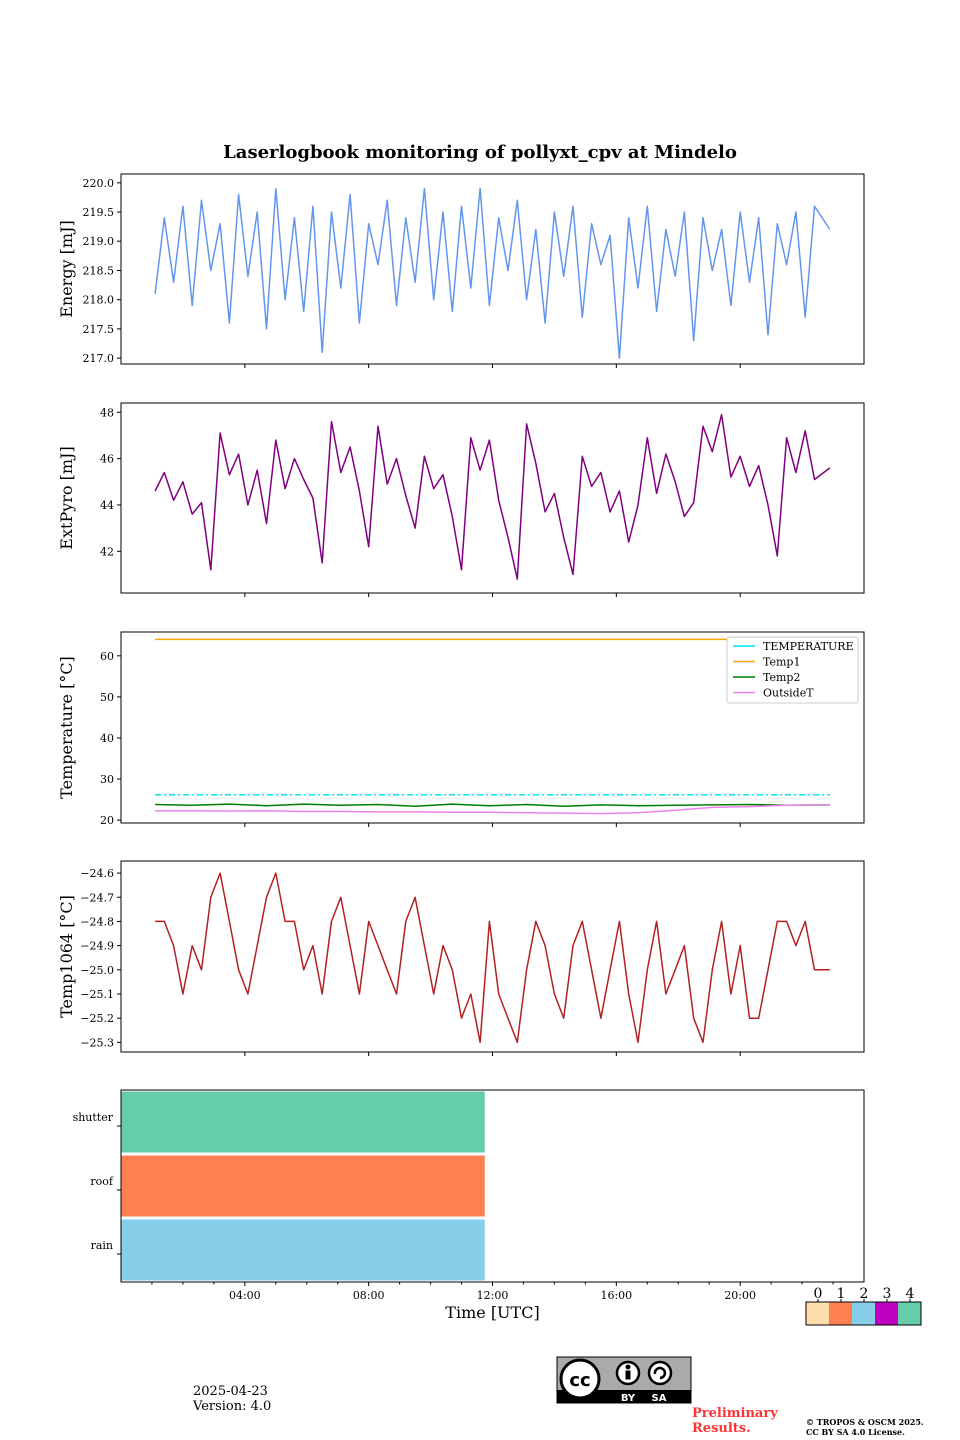 The width and height of the screenshot is (960, 1440). I want to click on panel-1-frame, so click(492, 498).